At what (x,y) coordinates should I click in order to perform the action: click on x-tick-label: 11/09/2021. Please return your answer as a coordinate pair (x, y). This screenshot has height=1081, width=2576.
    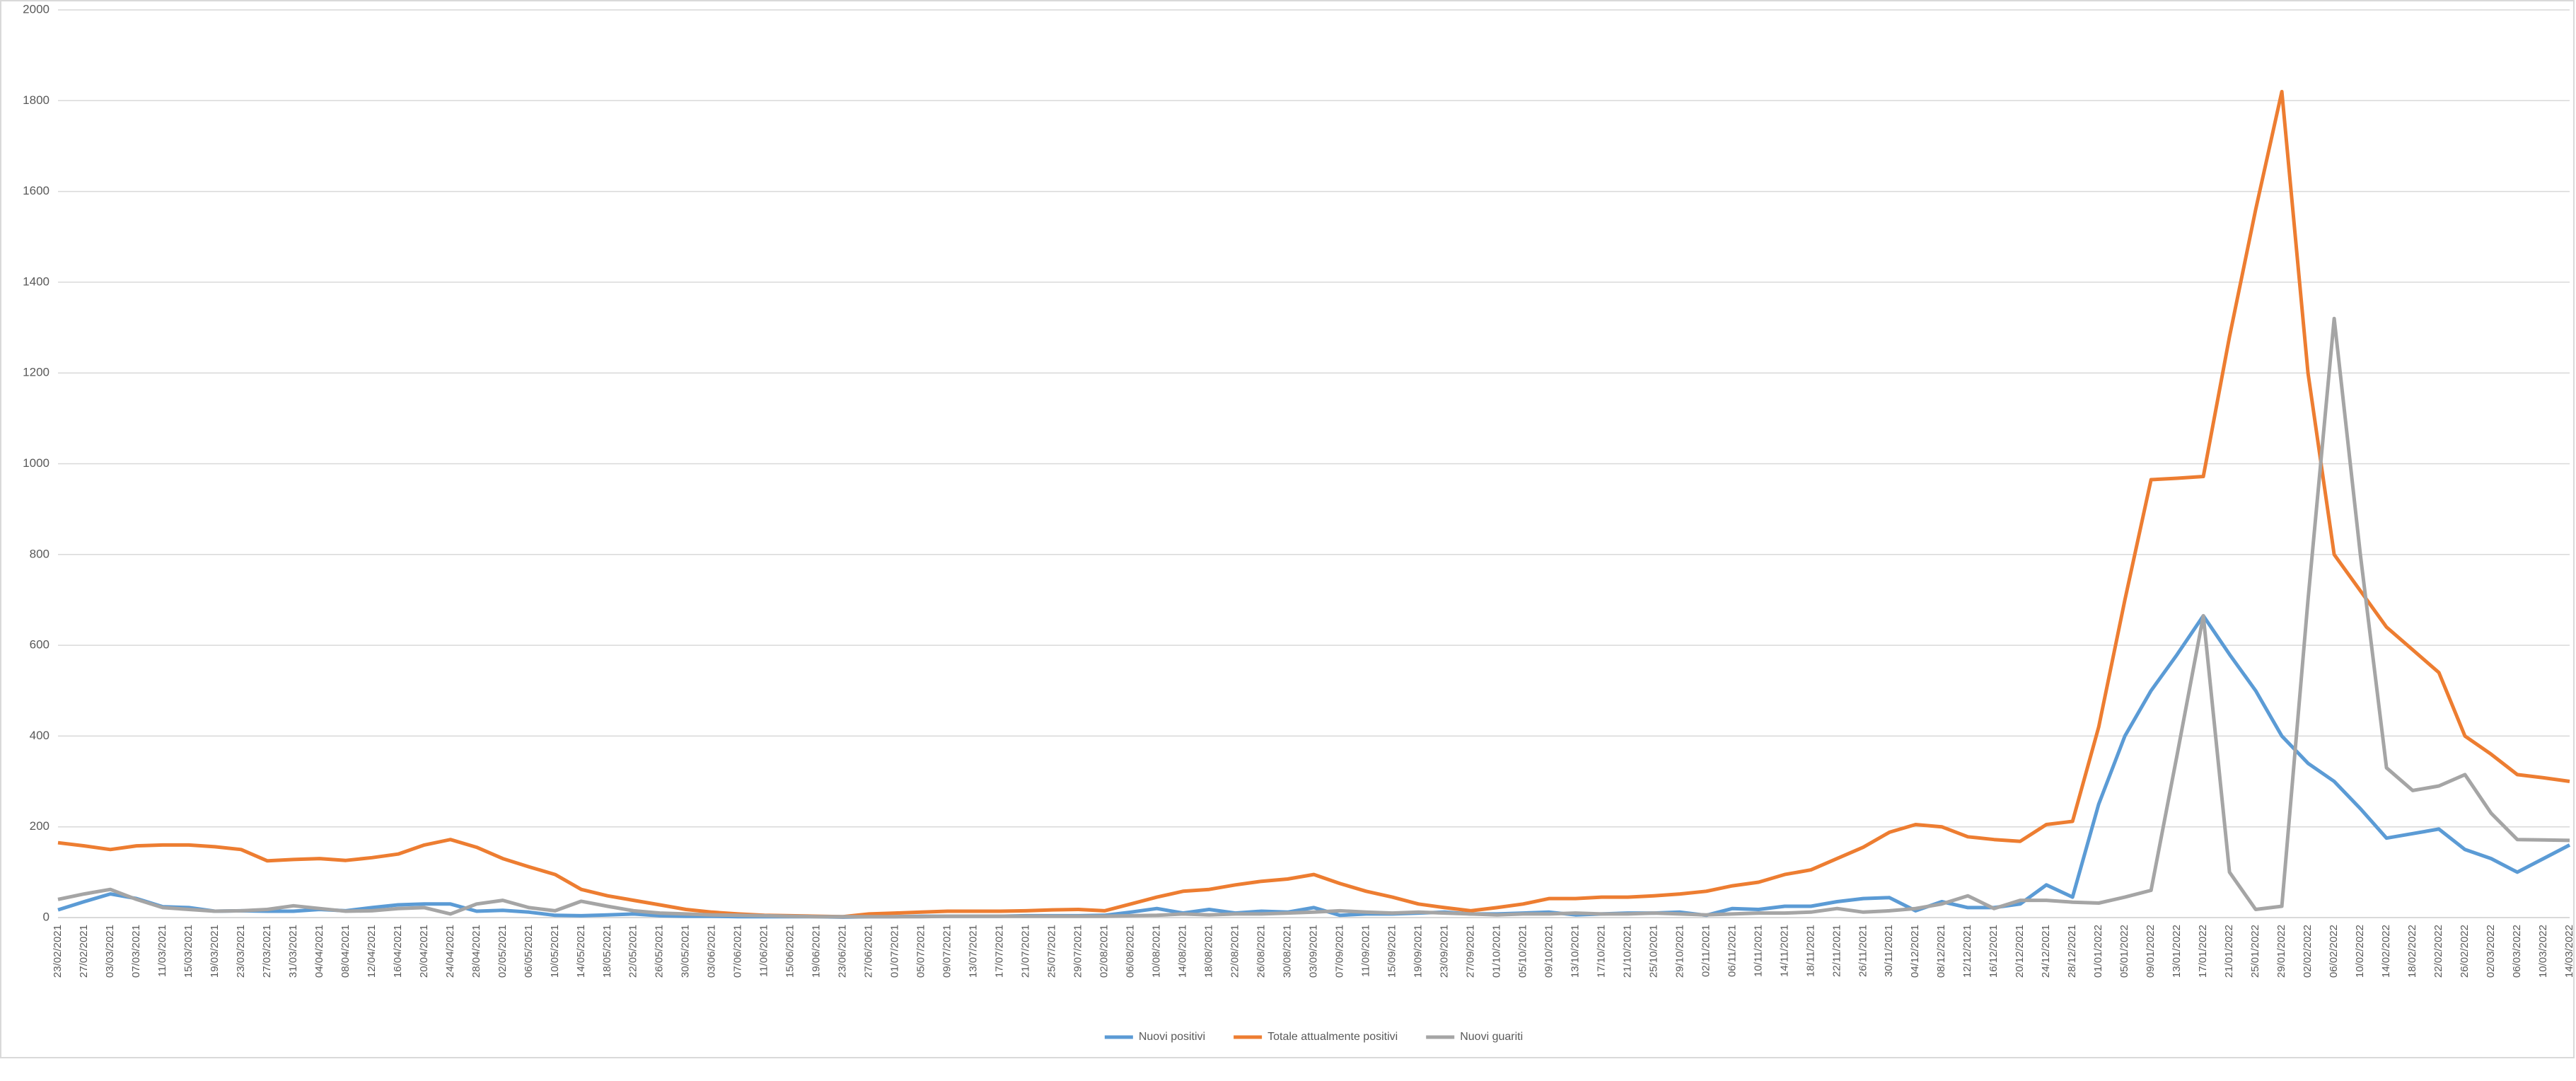
    Looking at the image, I should click on (1365, 951).